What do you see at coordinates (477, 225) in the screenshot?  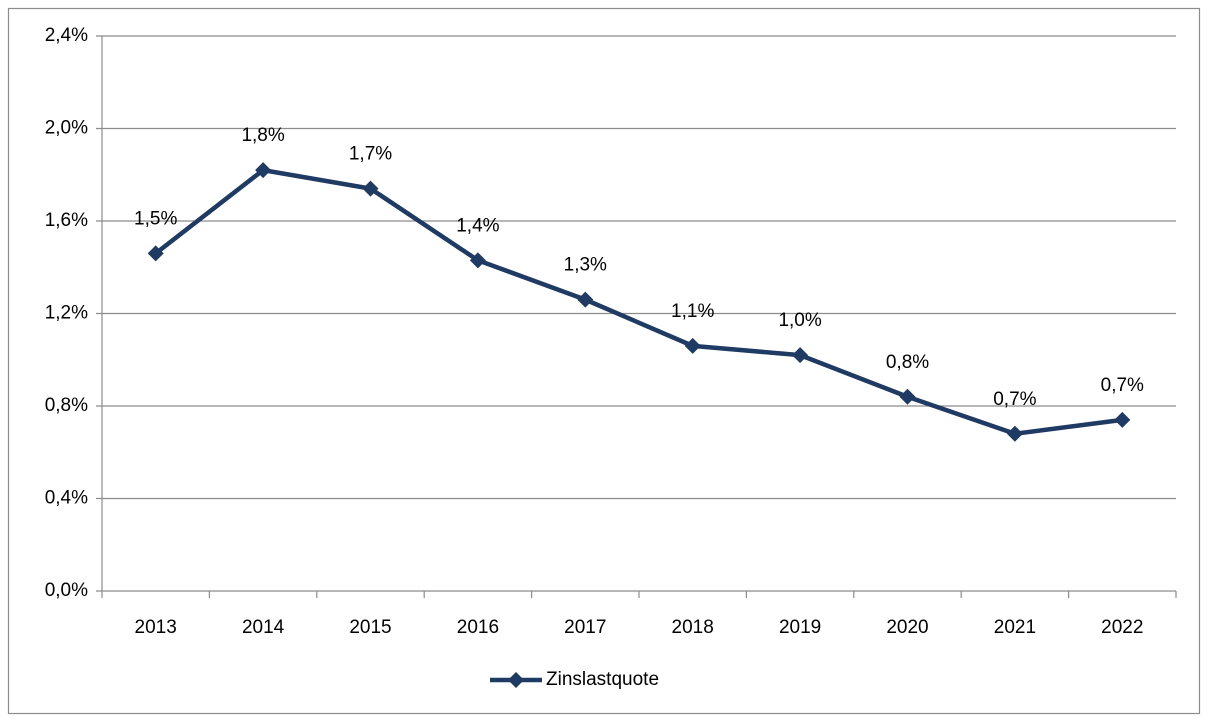 I see `data-label: 1,4%` at bounding box center [477, 225].